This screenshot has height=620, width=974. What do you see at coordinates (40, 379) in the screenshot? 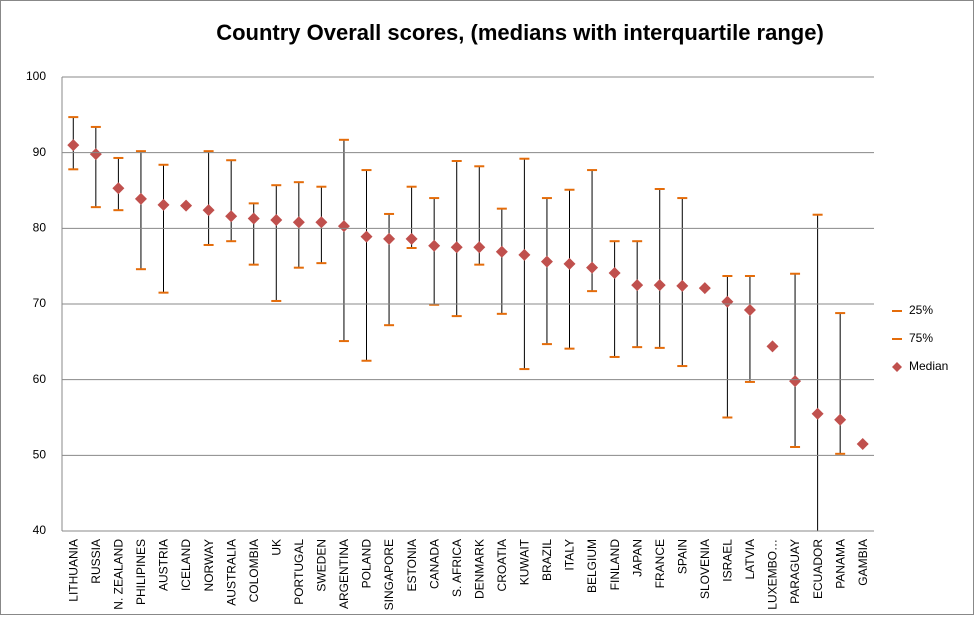
I see `y-tick-label: 60` at bounding box center [40, 379].